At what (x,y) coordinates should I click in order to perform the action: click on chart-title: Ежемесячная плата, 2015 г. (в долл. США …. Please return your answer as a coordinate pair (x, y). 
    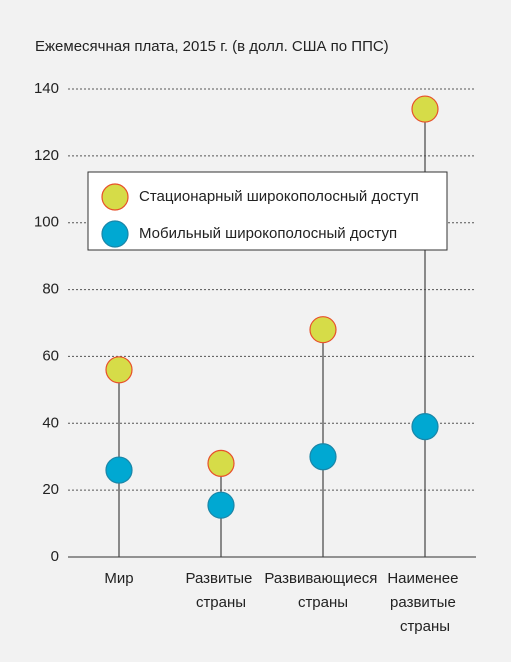
    Looking at the image, I should click on (212, 46).